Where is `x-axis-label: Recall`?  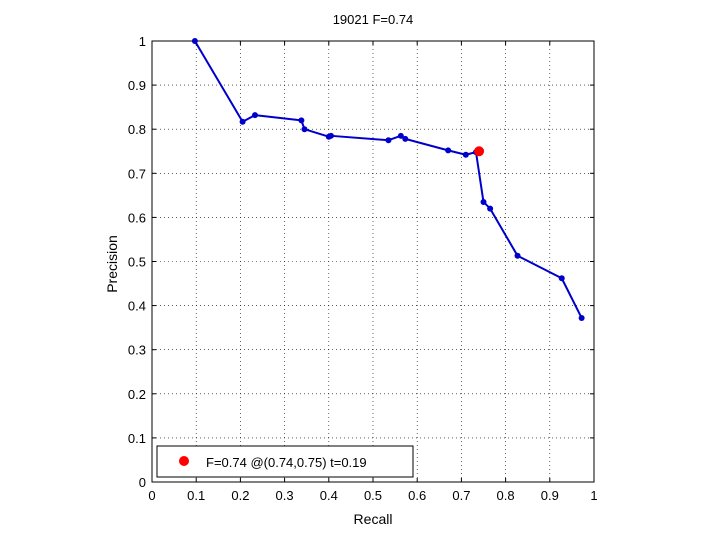 x-axis-label: Recall is located at coordinates (373, 519).